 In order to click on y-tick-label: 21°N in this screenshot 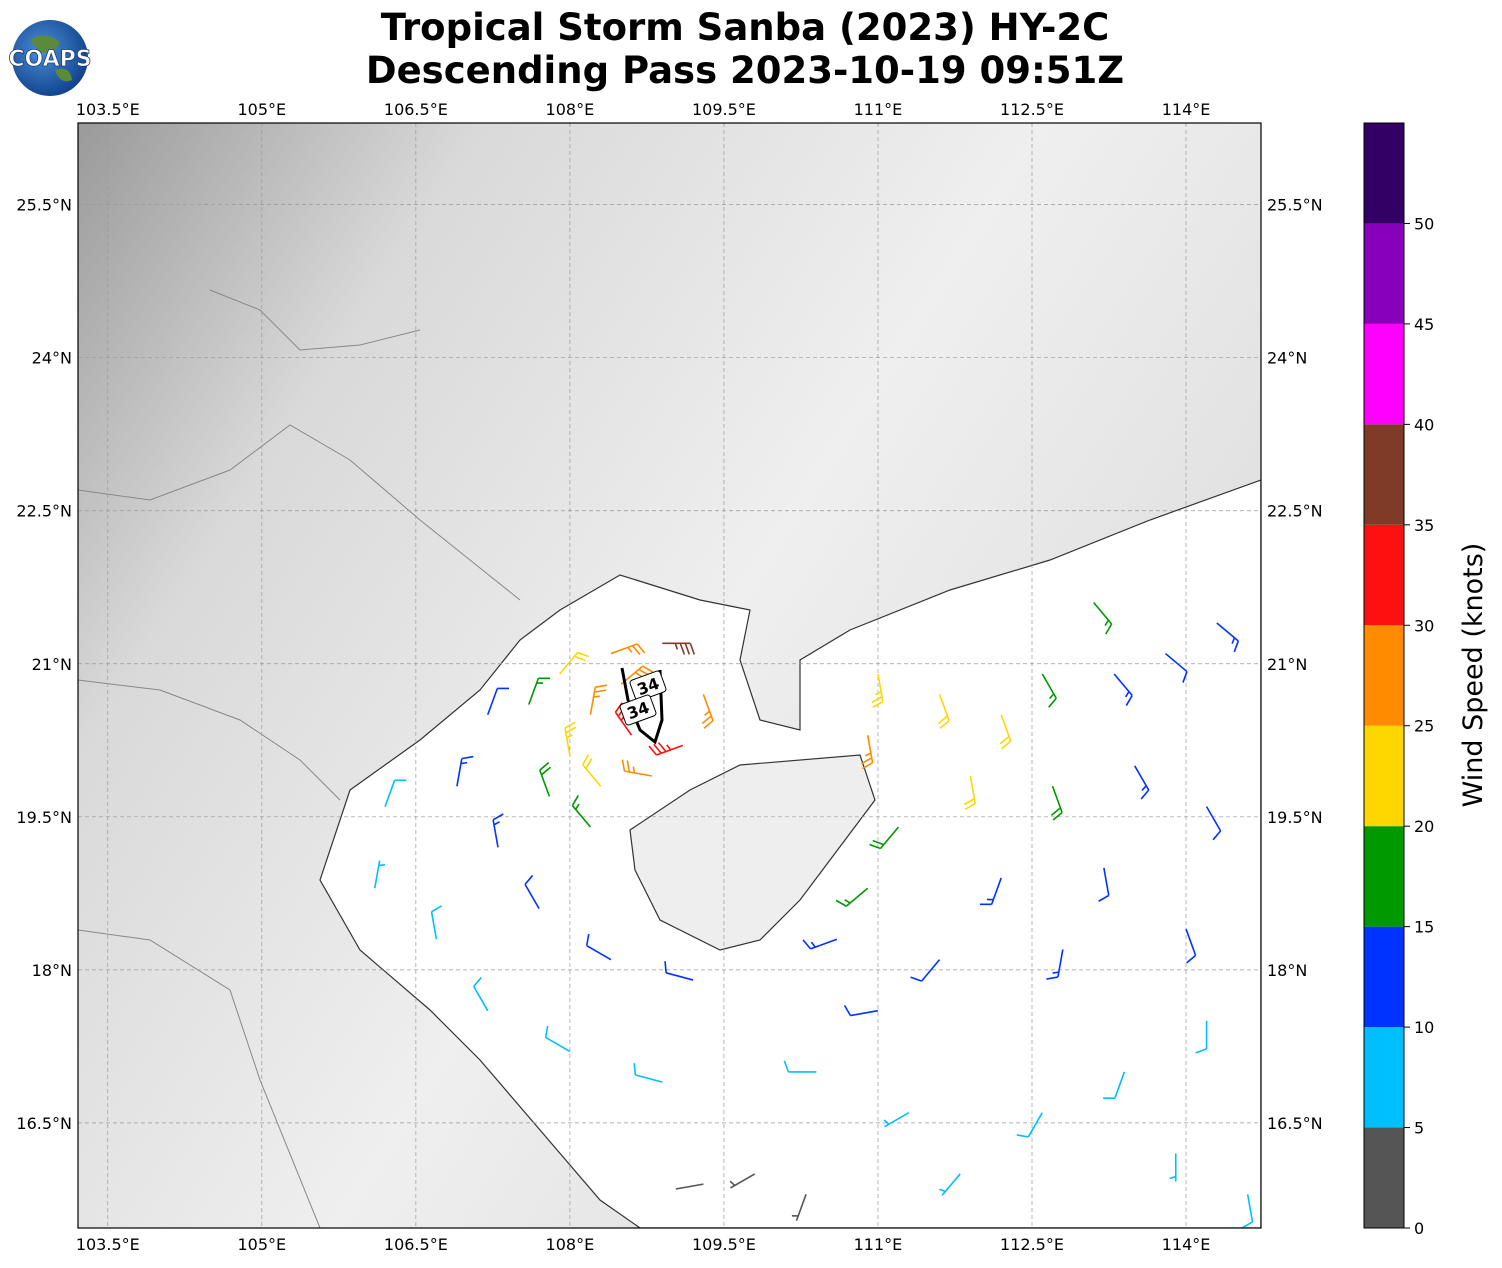, I will do `click(52, 664)`.